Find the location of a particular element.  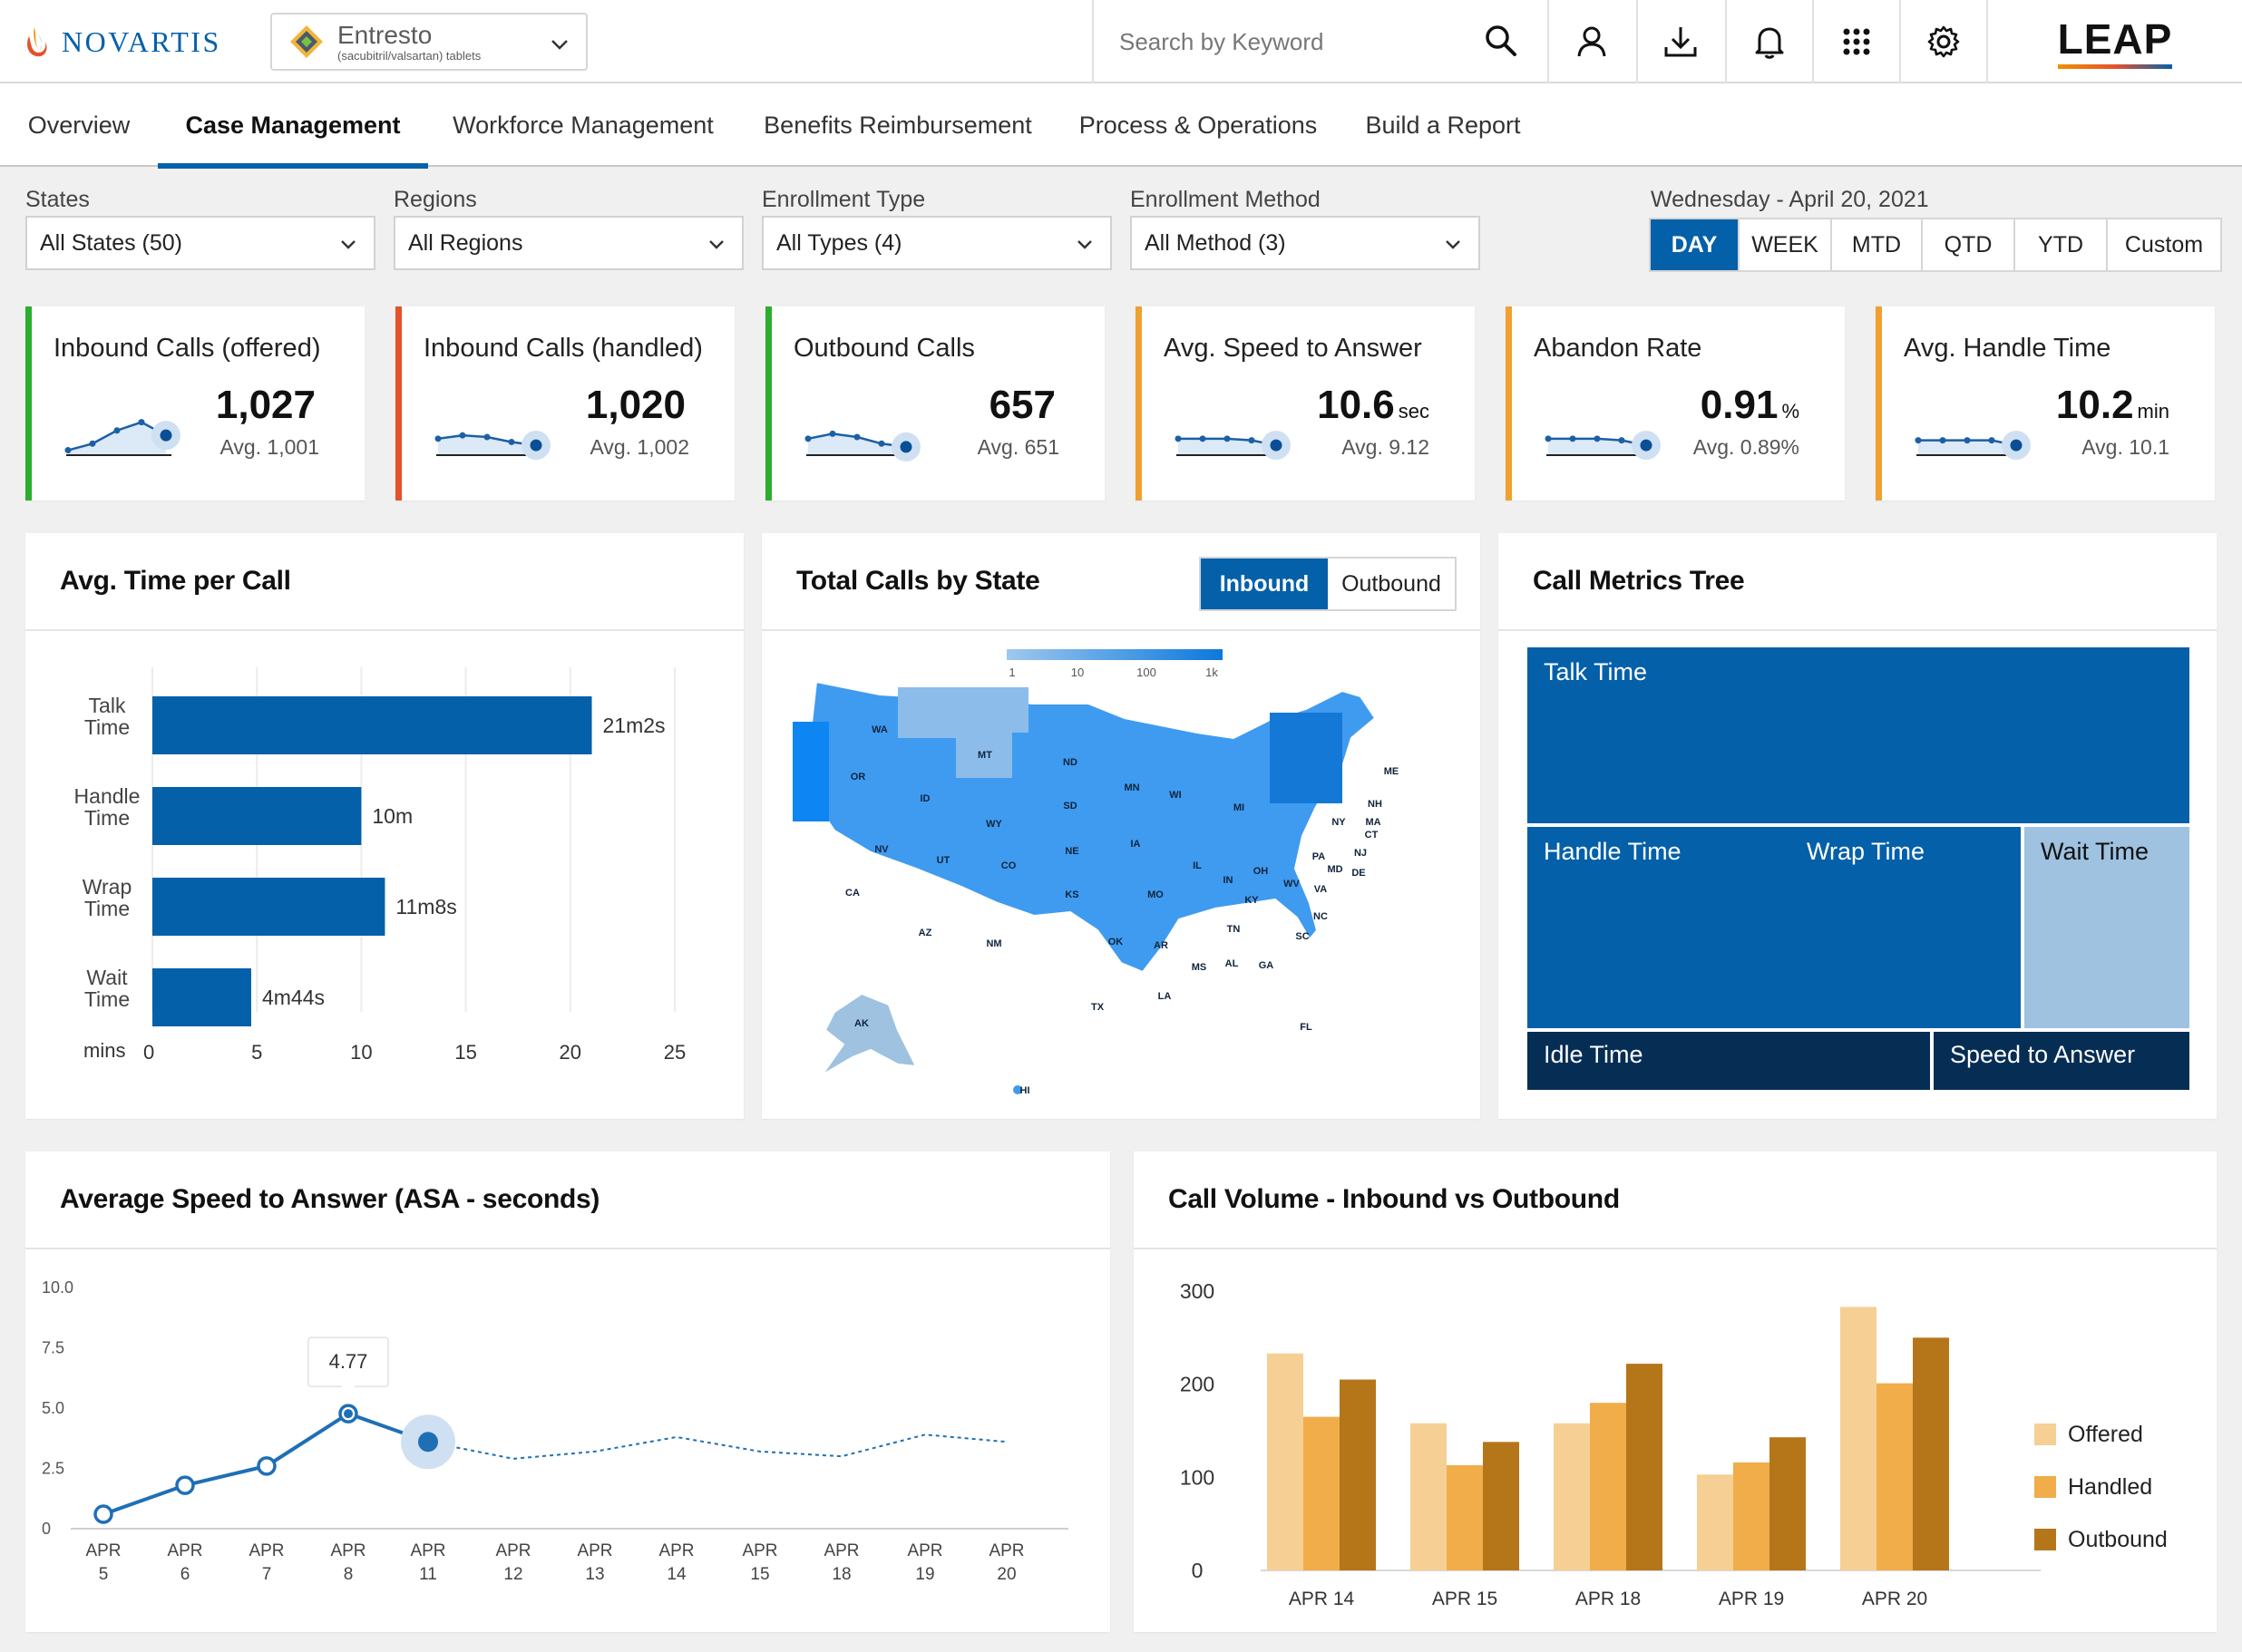

product-selector: Entresto (sacubitril/valsartan) tablets is located at coordinates (429, 42).